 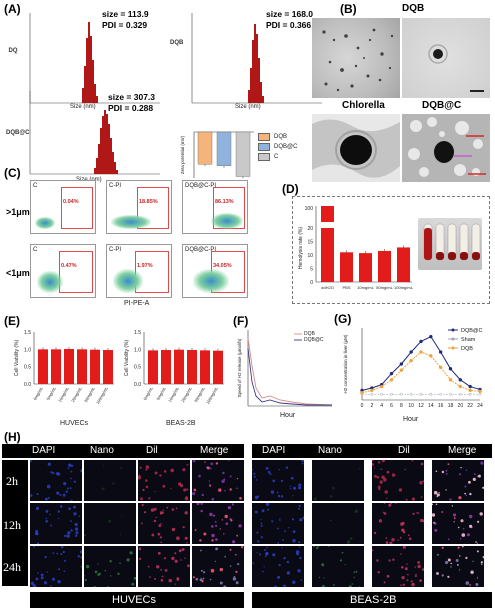 I want to click on y-tick-label: 20, so click(x=310, y=229).